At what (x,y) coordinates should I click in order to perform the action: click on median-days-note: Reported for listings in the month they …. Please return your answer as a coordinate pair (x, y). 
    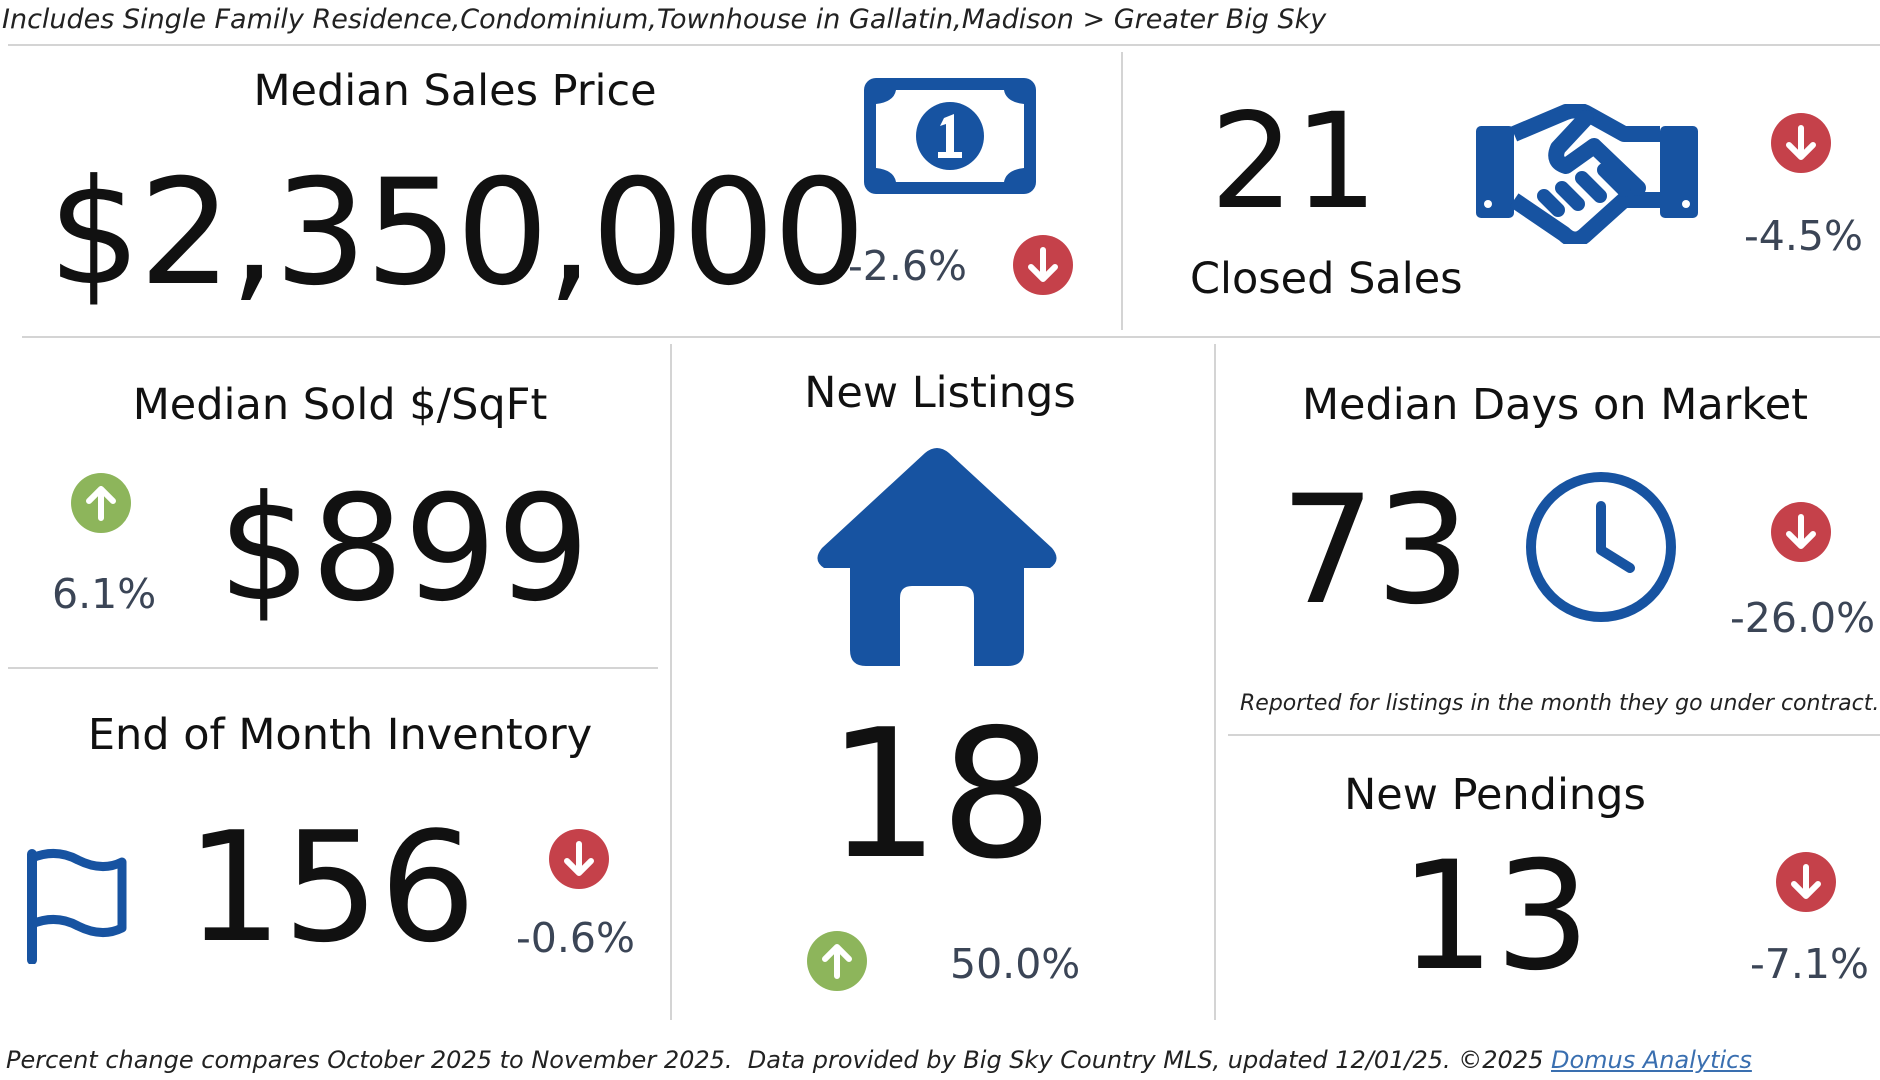
    Looking at the image, I should click on (1560, 703).